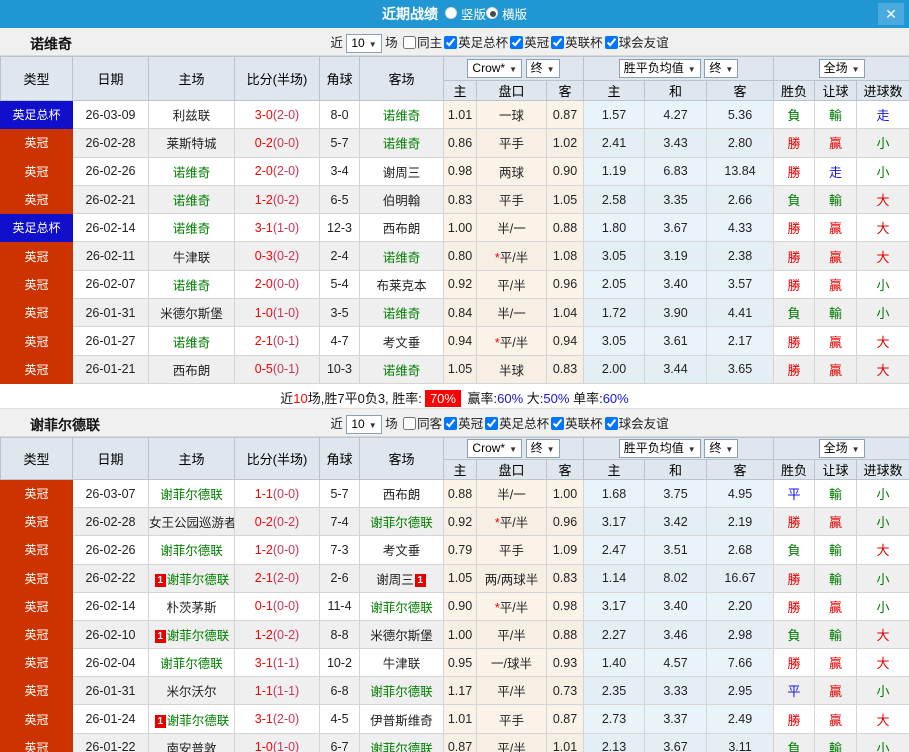 The image size is (909, 752). What do you see at coordinates (110, 284) in the screenshot?
I see `match-date: 26-02-07` at bounding box center [110, 284].